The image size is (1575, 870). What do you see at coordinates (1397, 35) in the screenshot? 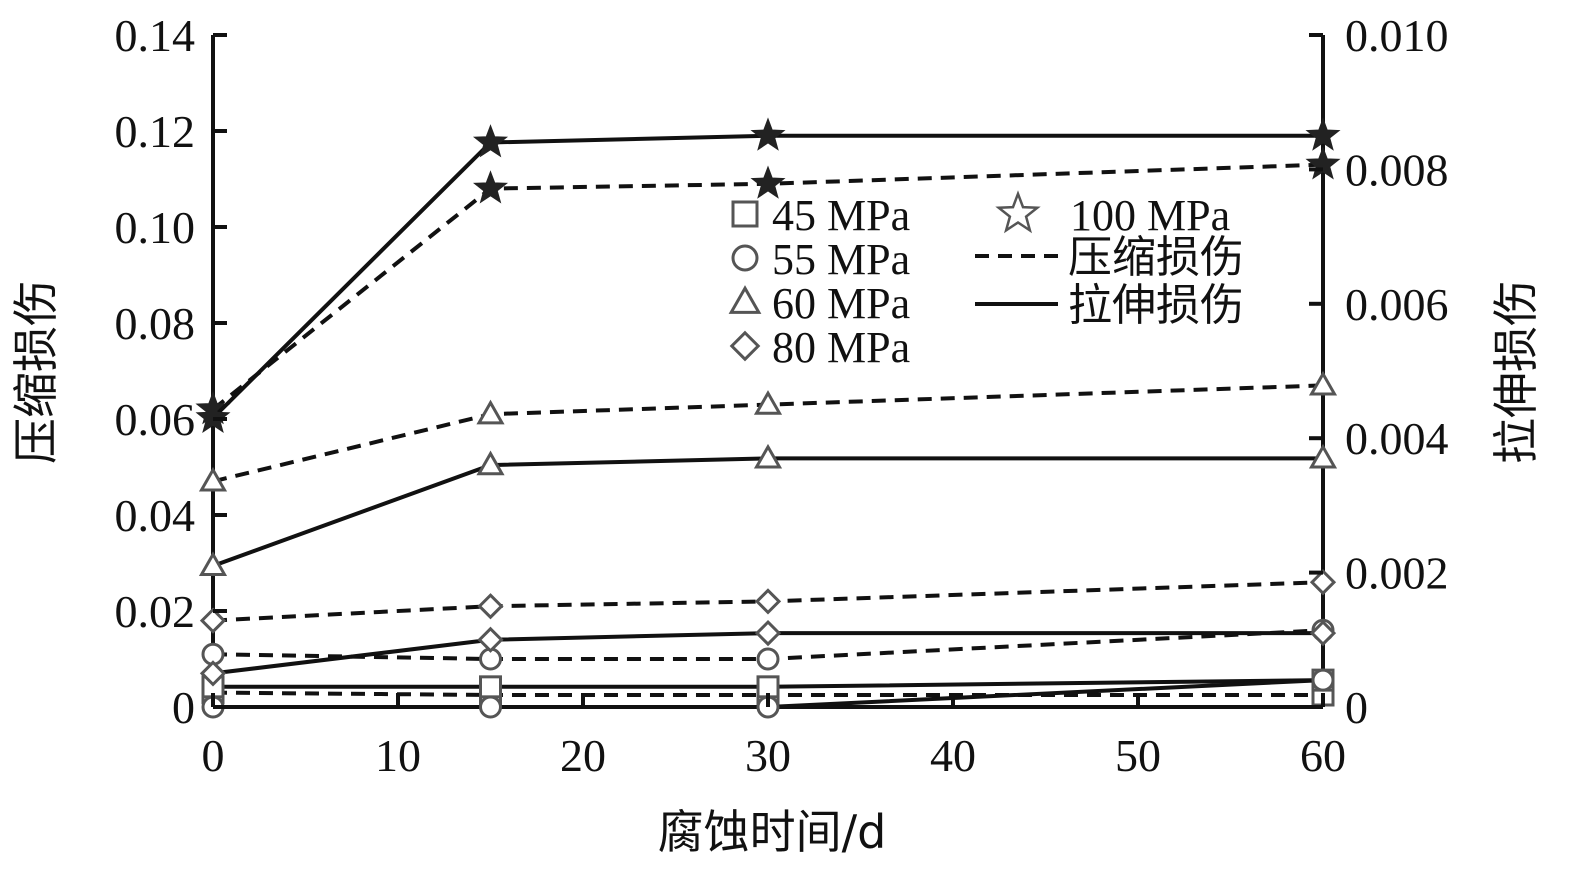
I see `y2-tick-label: 0.010` at bounding box center [1397, 35].